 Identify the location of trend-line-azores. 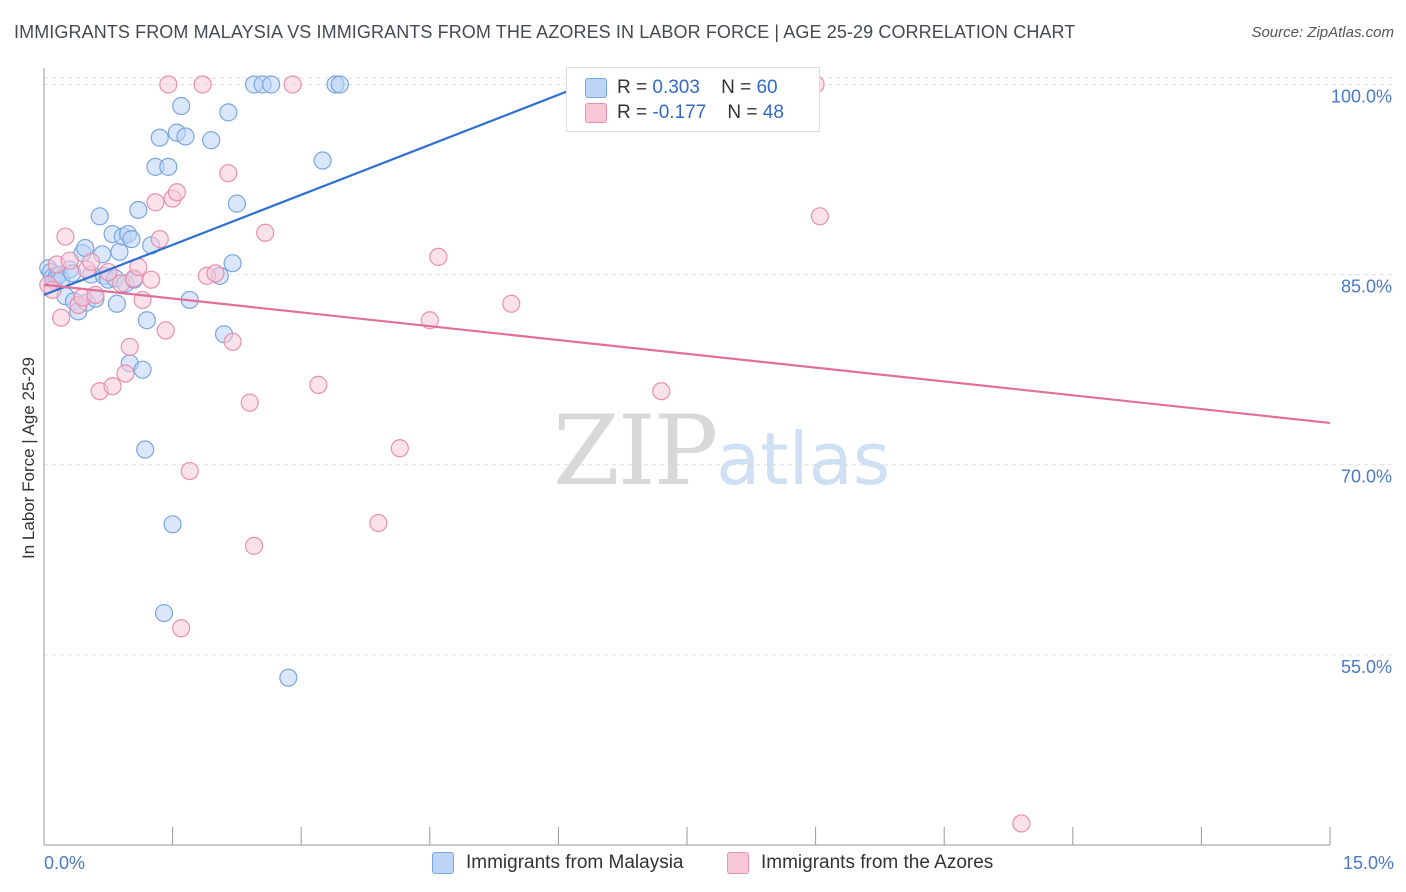
(687, 354).